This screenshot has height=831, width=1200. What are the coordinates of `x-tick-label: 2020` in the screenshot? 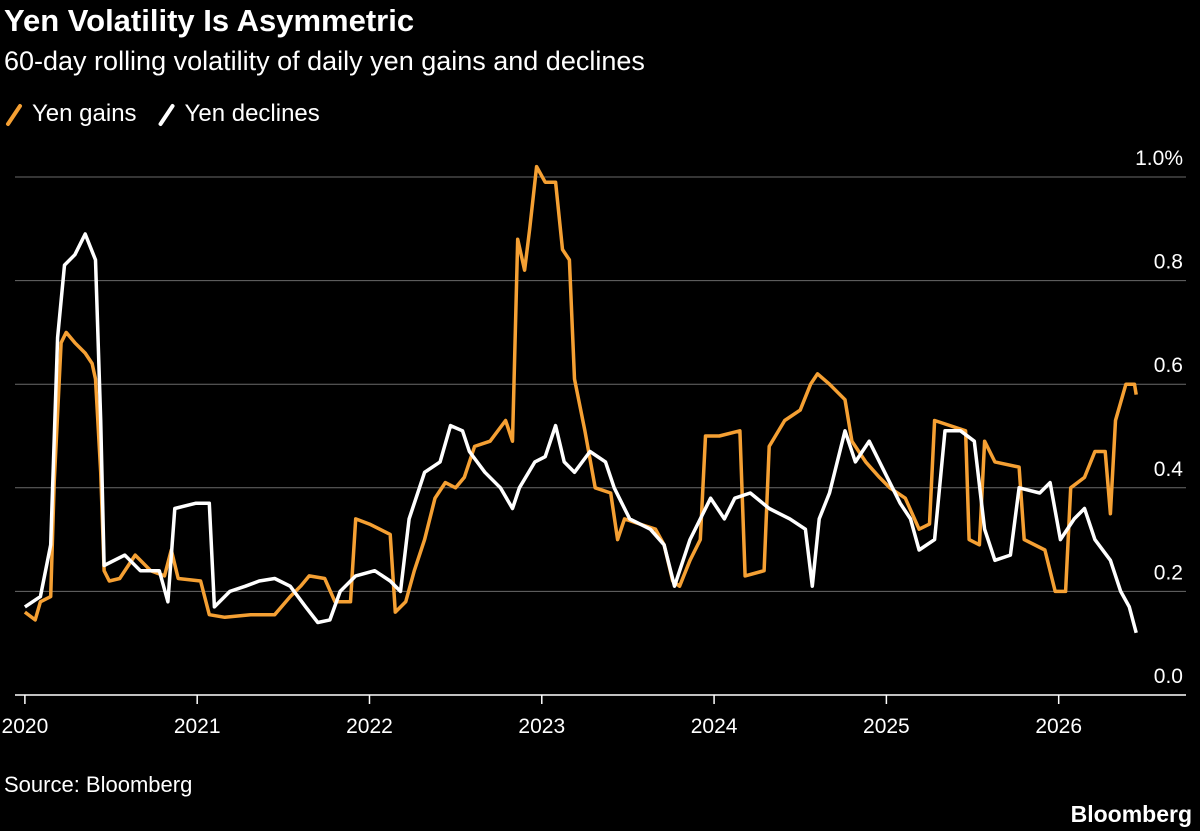 It's located at (25, 726).